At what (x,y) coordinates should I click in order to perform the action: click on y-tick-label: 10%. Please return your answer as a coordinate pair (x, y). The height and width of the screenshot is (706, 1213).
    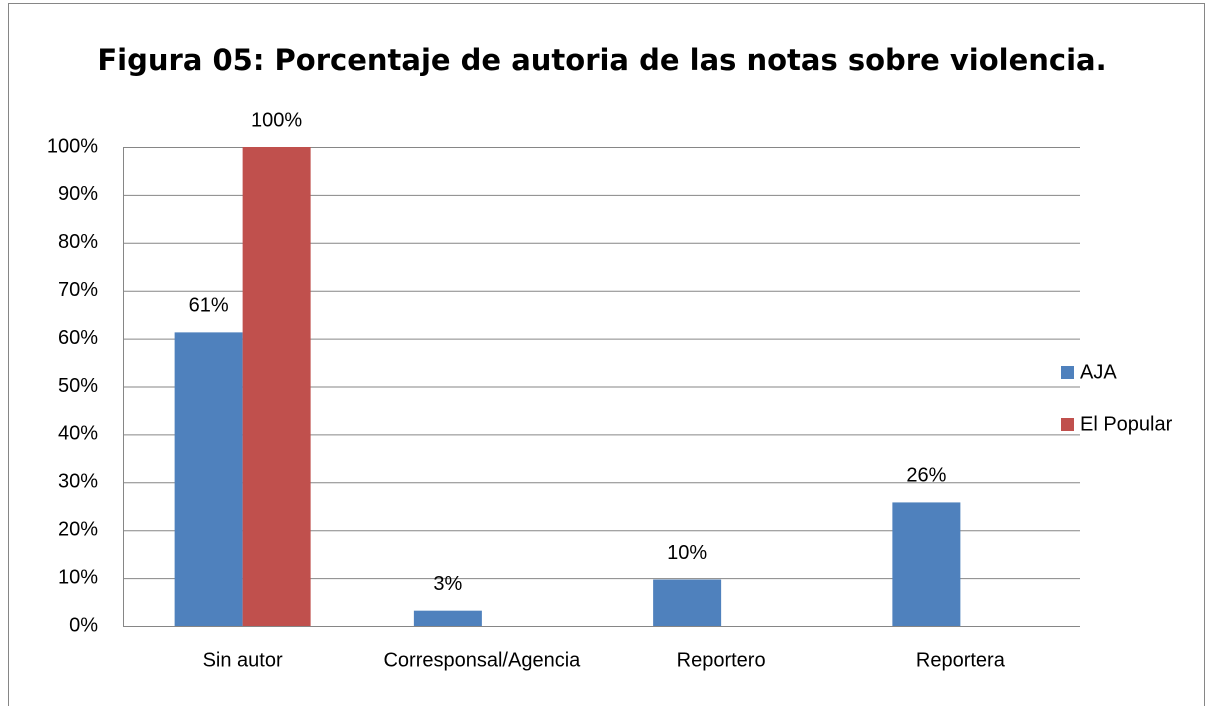
    Looking at the image, I should click on (78, 577).